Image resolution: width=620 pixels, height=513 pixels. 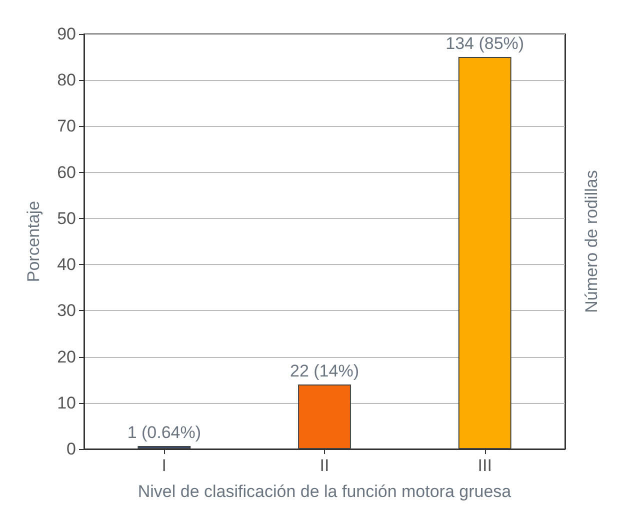 I want to click on y-tick-label: 20, so click(x=66, y=356).